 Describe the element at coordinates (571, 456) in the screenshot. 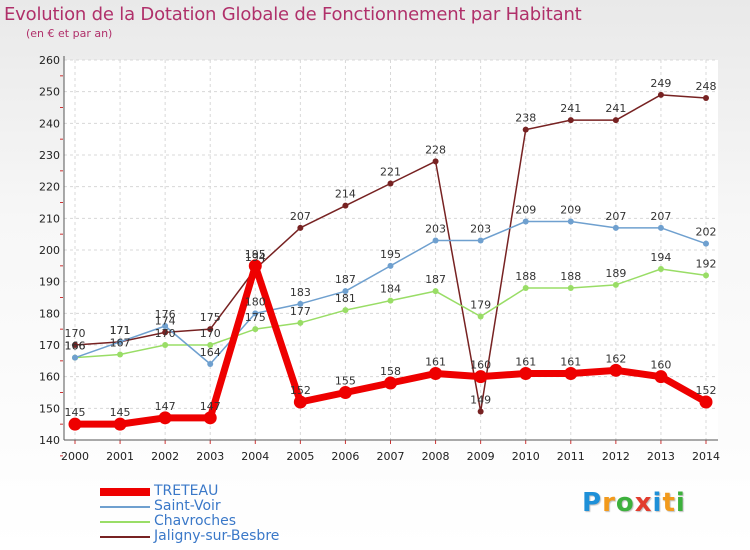

I see `x-tick-label: 2011` at that location.